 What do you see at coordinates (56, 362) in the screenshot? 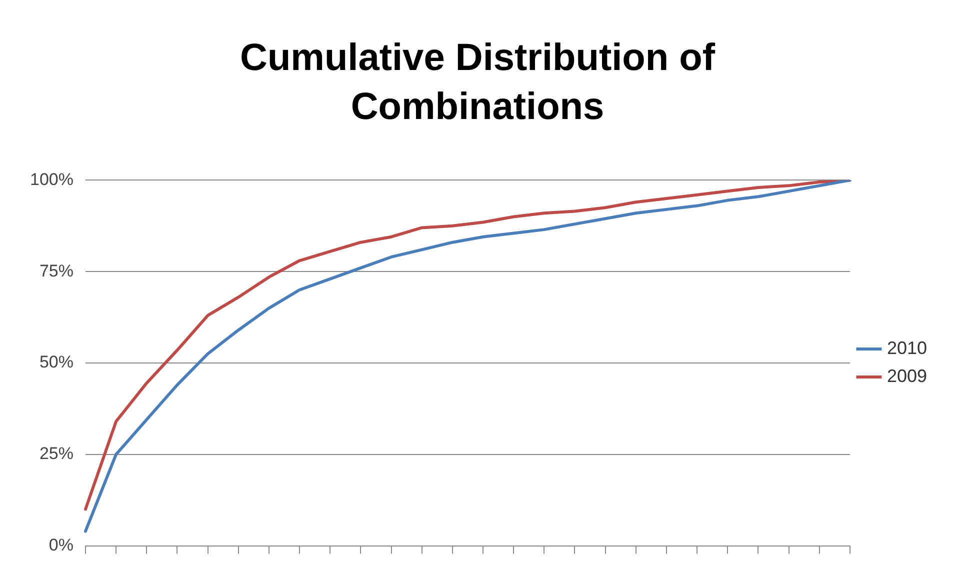
I see `y-tick-label: 50%` at bounding box center [56, 362].